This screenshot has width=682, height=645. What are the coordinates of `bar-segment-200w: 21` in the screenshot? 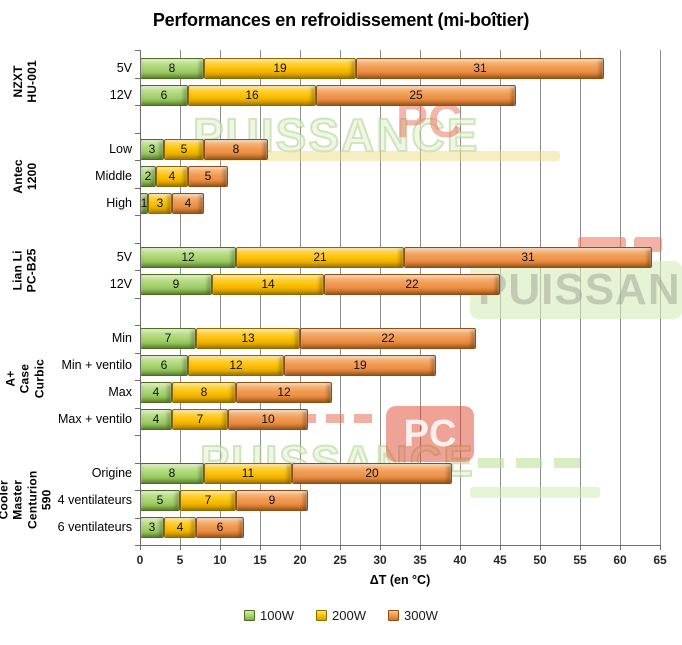 It's located at (320, 257).